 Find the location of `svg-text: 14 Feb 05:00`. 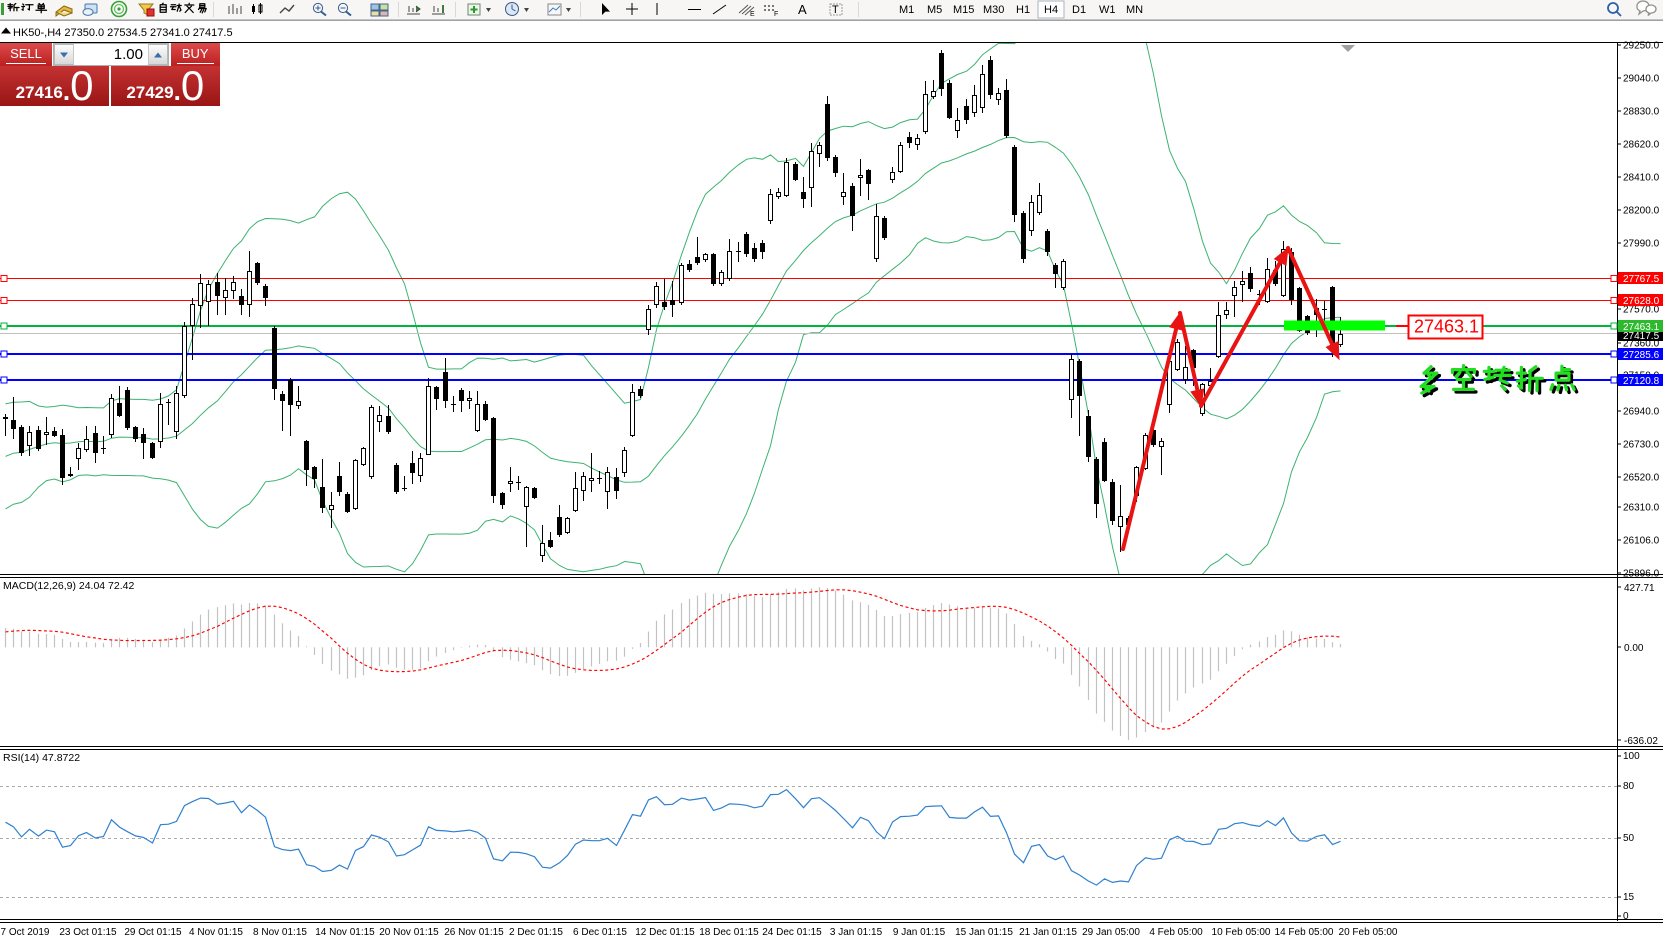

svg-text: 14 Feb 05:00 is located at coordinates (1304, 932).